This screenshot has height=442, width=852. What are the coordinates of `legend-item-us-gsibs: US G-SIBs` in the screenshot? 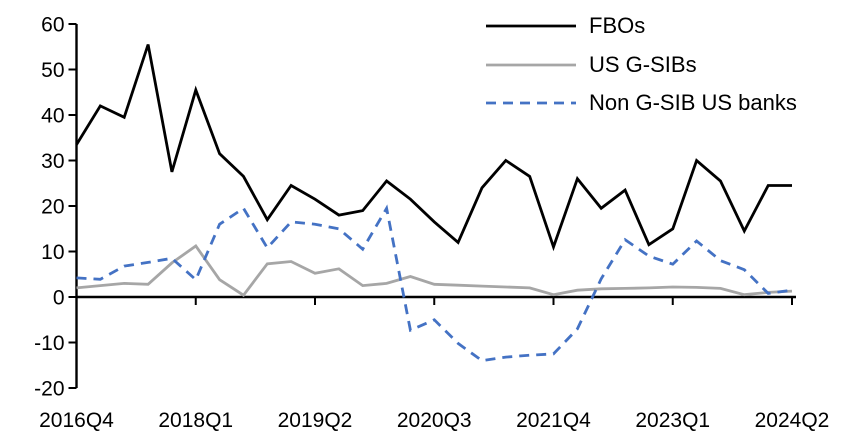 It's located at (641, 65).